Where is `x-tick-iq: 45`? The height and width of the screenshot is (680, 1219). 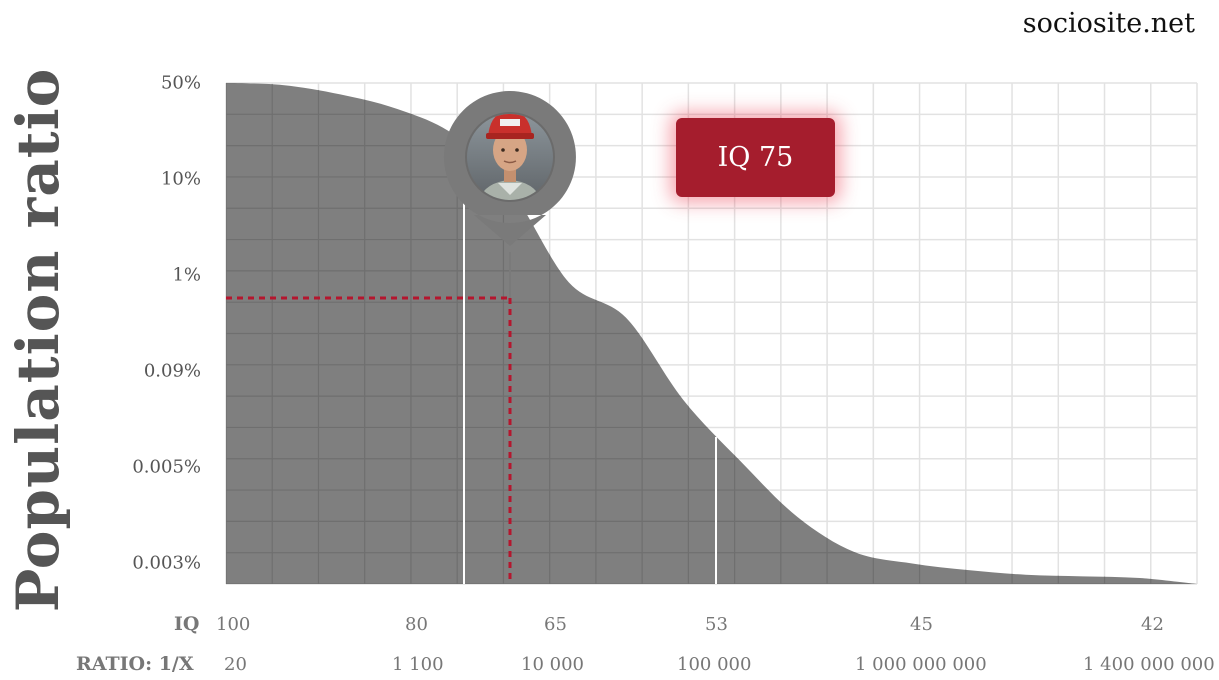 x-tick-iq: 45 is located at coordinates (921, 624).